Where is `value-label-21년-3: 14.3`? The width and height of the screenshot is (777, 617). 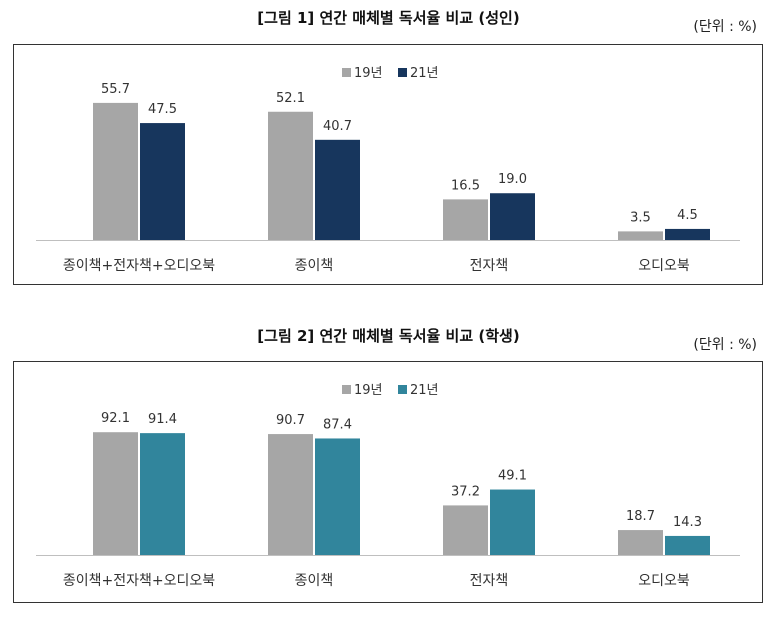
value-label-21년-3: 14.3 is located at coordinates (687, 522).